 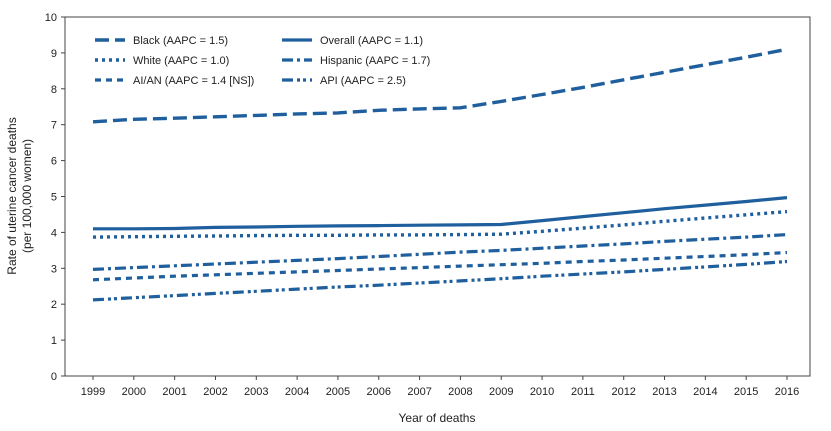 What do you see at coordinates (460, 392) in the screenshot?
I see `x-tick-label: 2008` at bounding box center [460, 392].